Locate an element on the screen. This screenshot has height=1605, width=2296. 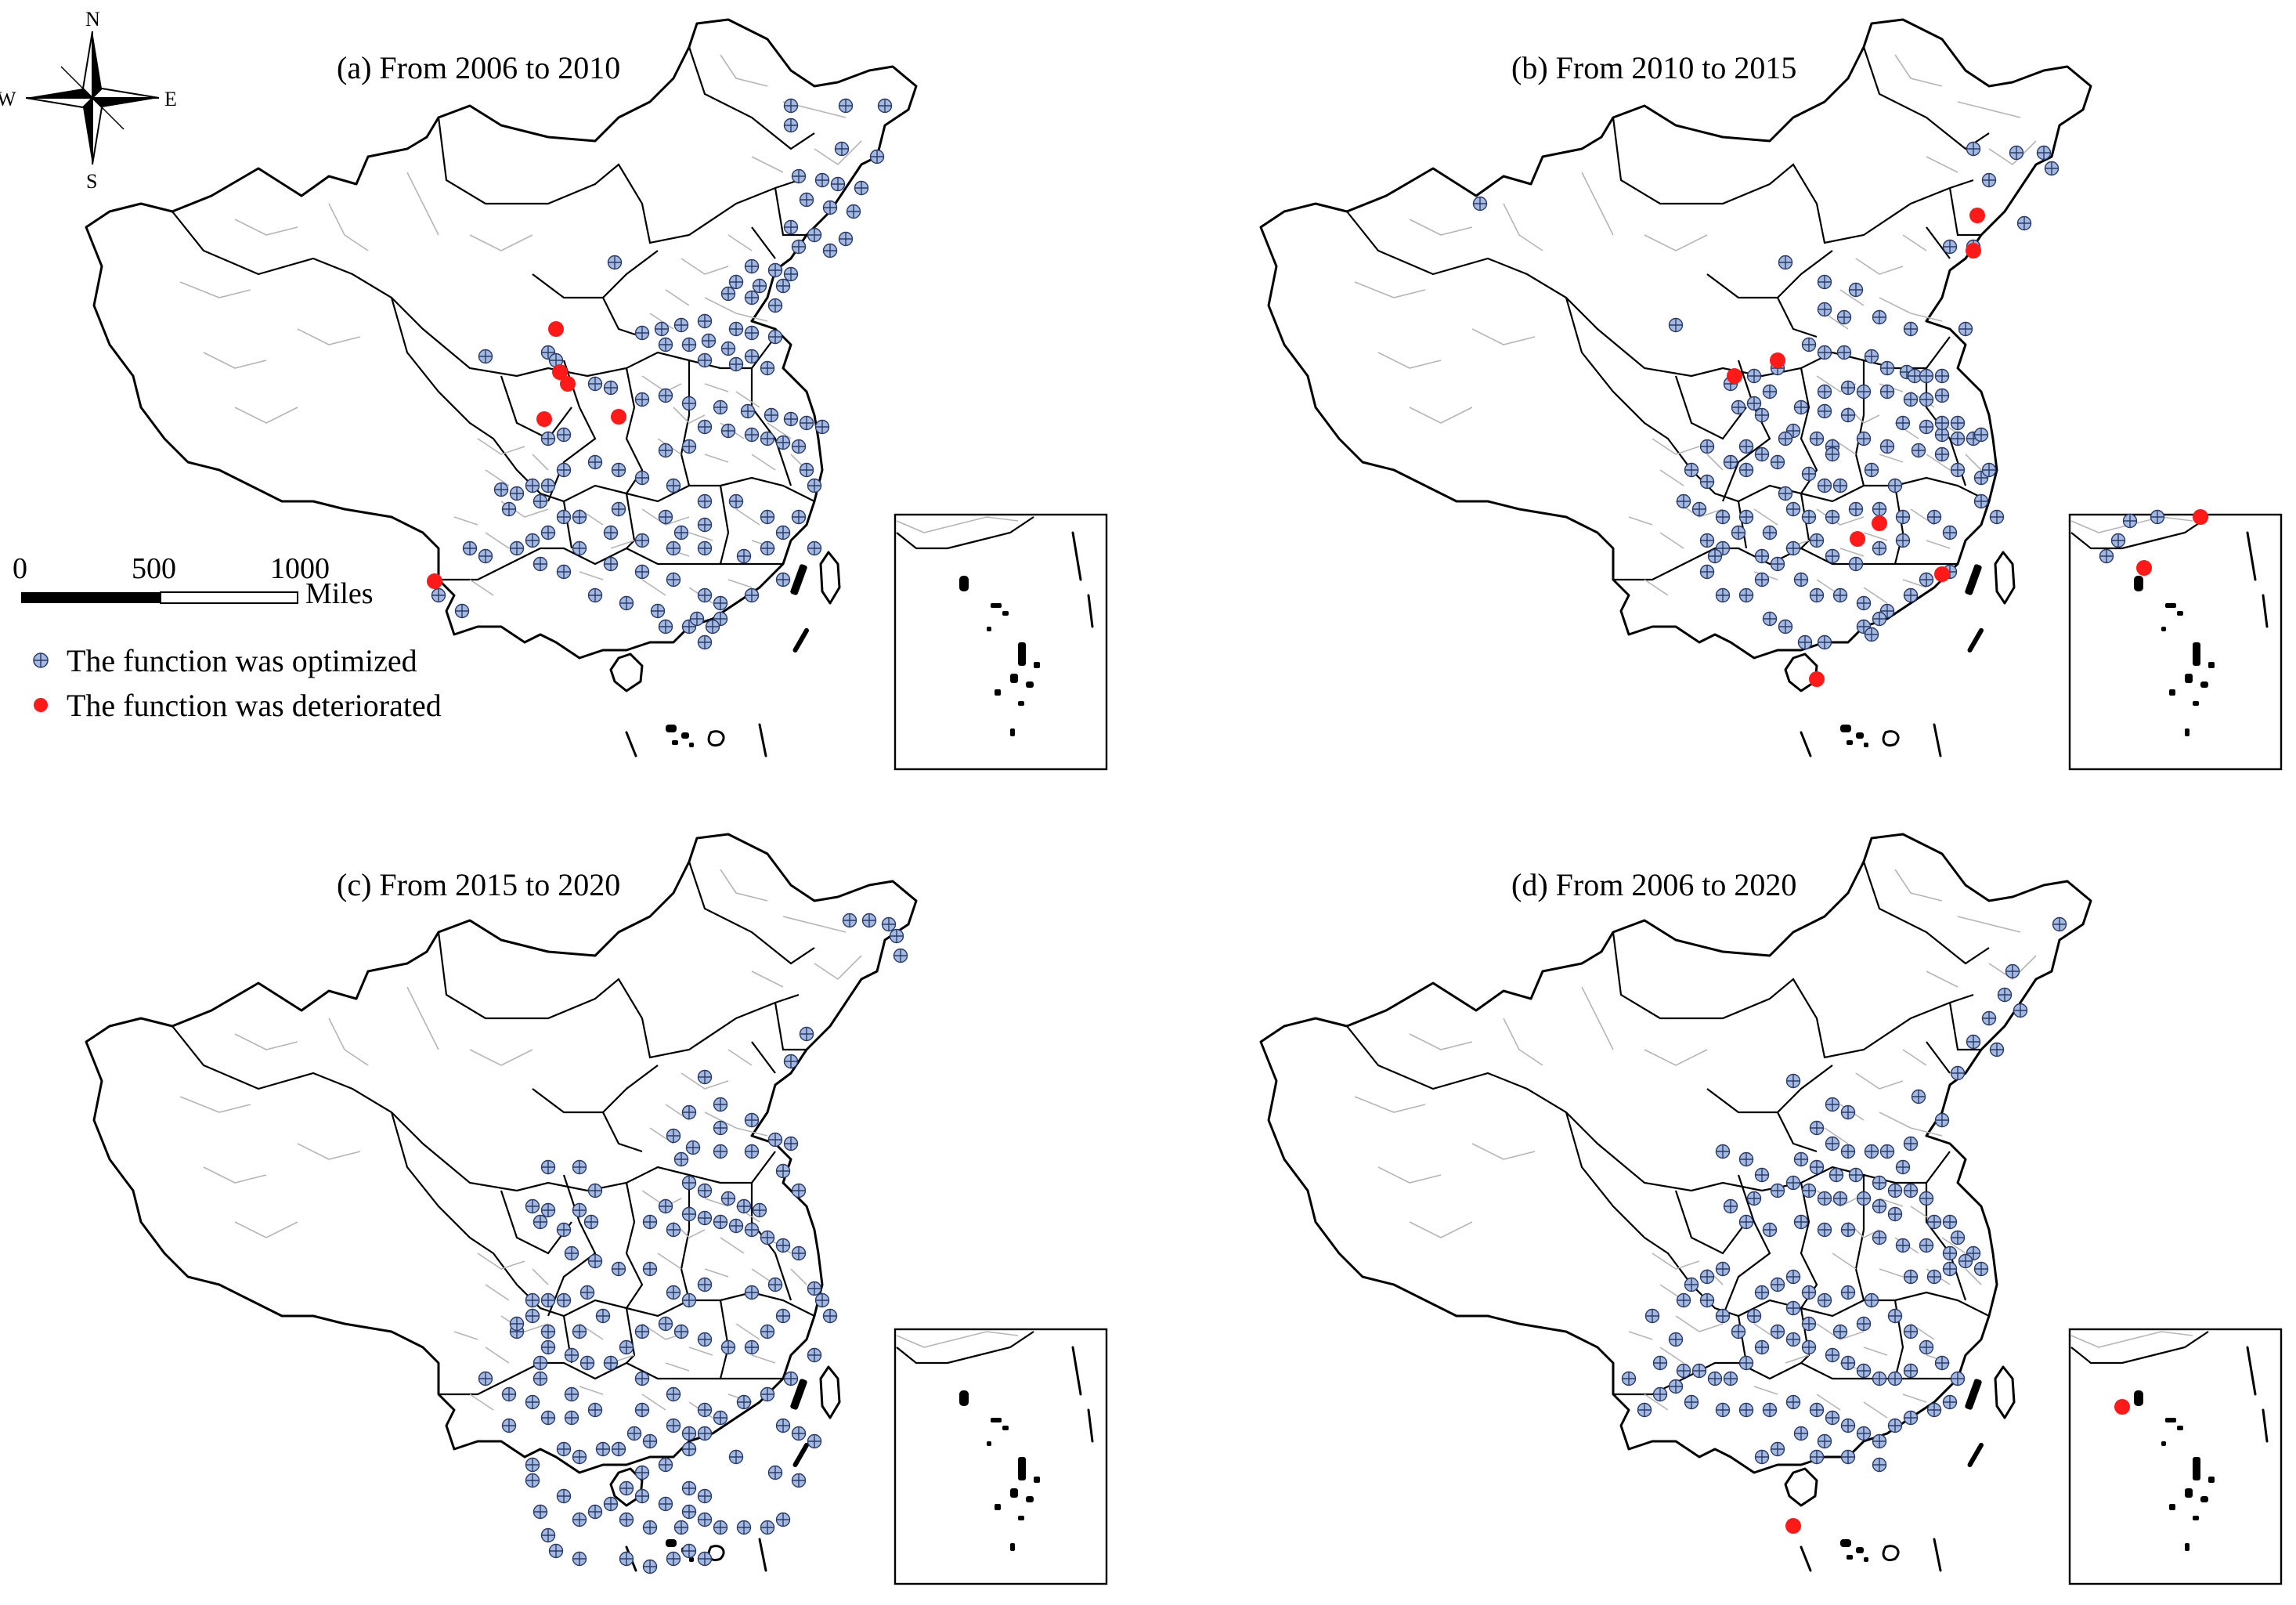
panel-b-markers is located at coordinates (1840, 414).